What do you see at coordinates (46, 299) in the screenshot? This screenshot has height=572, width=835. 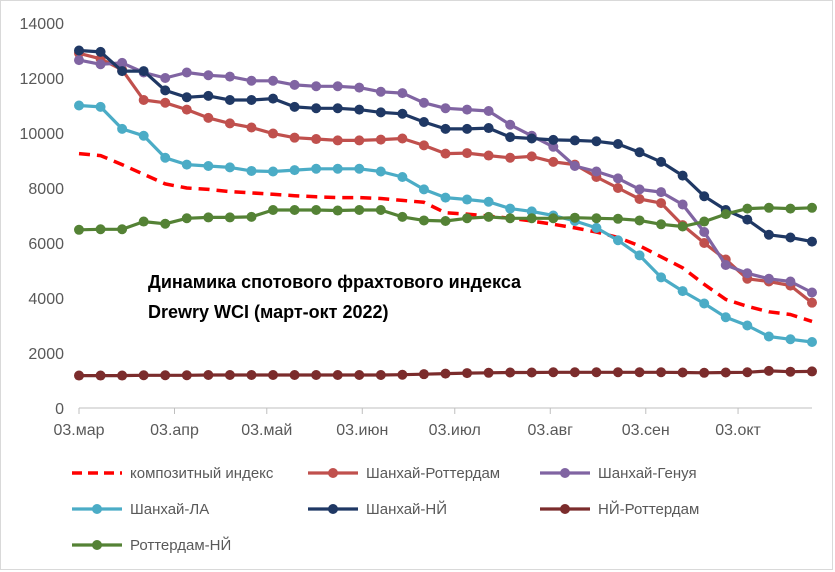 I see `y-tick-label: 4000` at bounding box center [46, 299].